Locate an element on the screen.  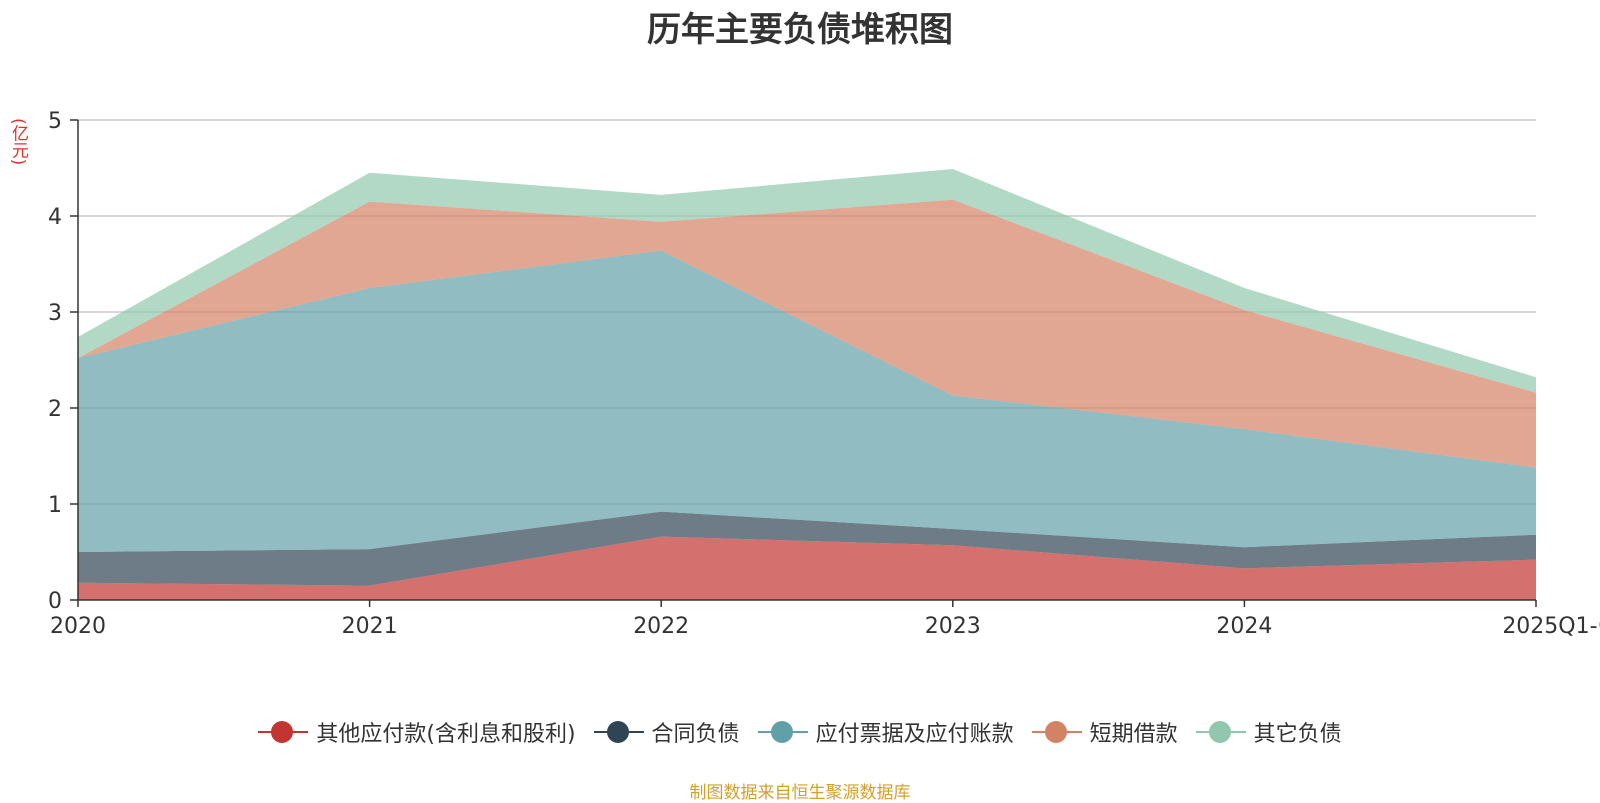
x-tick-label: 2022 is located at coordinates (661, 626).